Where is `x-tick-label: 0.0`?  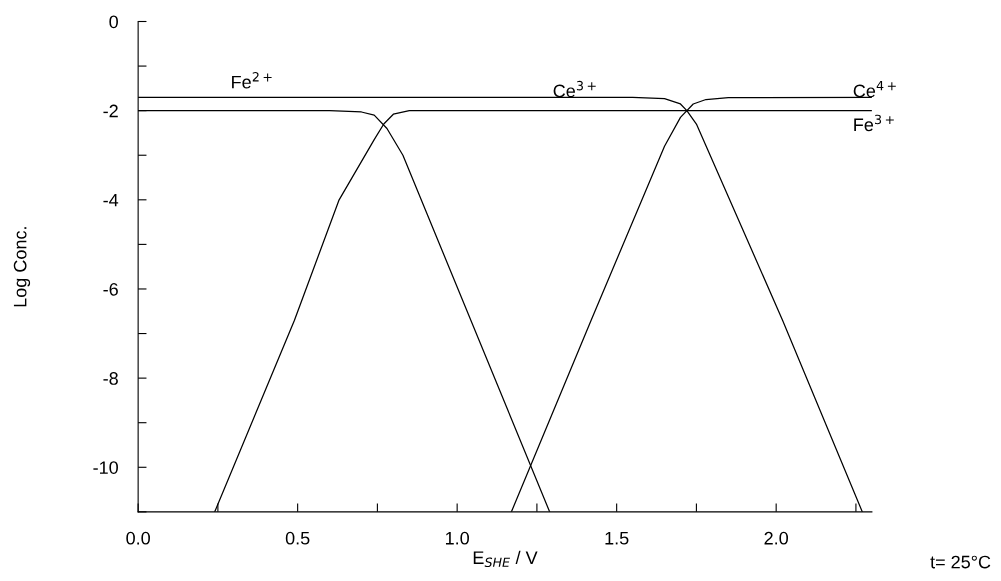 x-tick-label: 0.0 is located at coordinates (138, 538).